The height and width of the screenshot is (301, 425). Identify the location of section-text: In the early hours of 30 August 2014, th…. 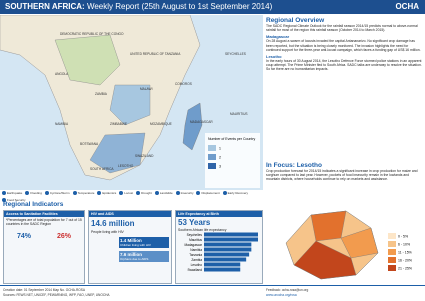
(344, 65).